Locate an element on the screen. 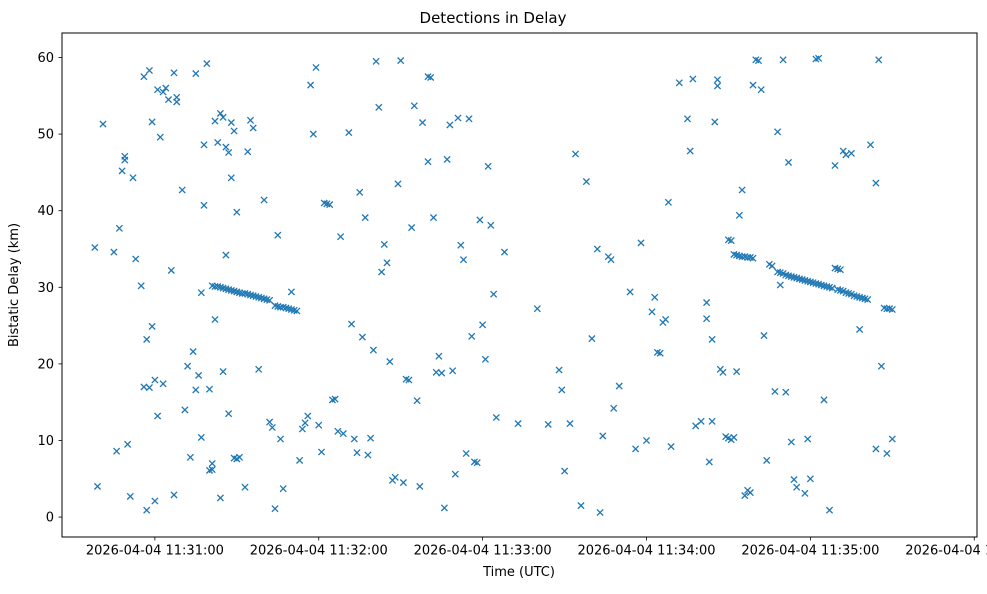 This screenshot has width=987, height=594. y-tick-label: 50 is located at coordinates (45, 135).